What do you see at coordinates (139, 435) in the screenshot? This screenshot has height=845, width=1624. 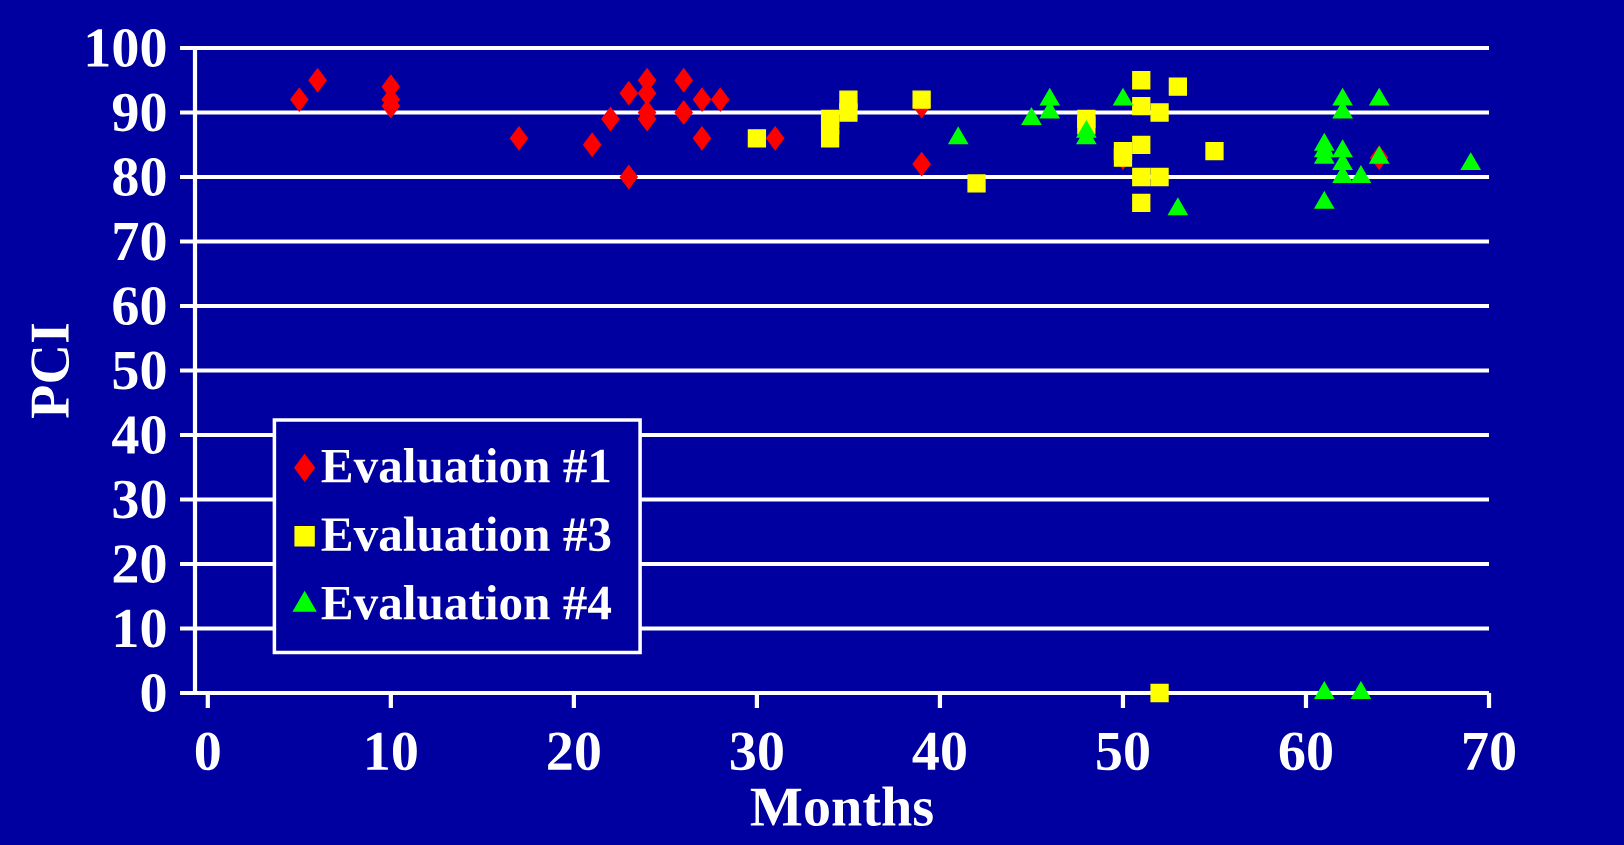 I see `y-tick-label: 40` at bounding box center [139, 435].